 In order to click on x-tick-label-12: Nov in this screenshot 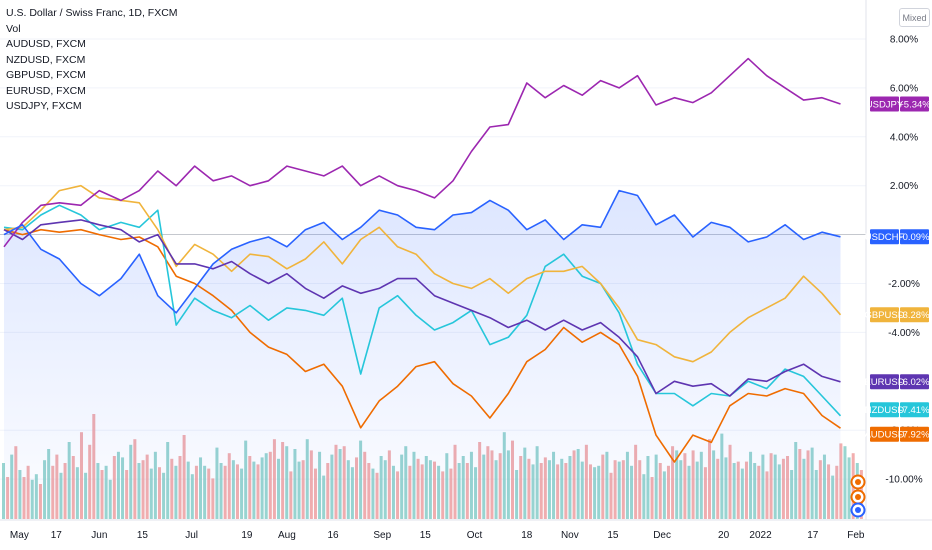, I will do `click(570, 535)`.